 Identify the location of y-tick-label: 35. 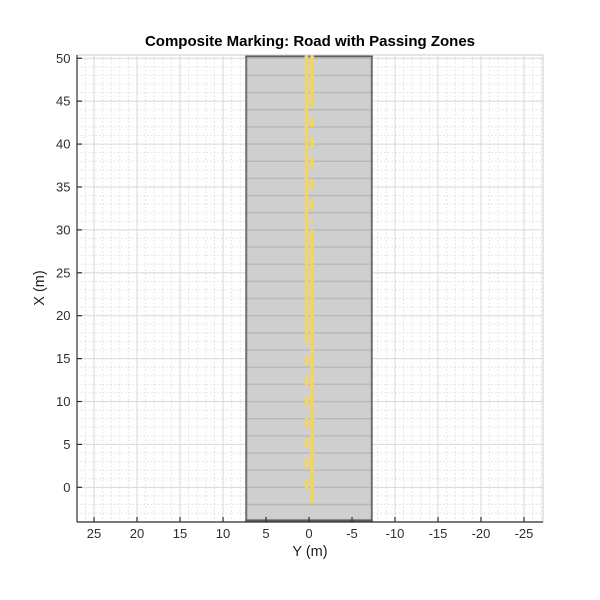
(63, 186).